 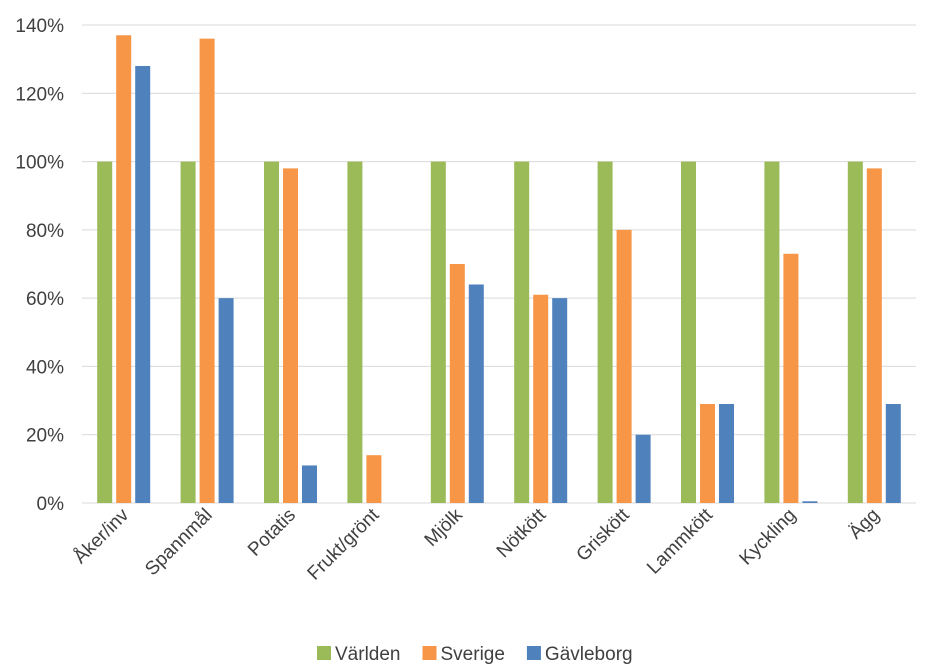 I want to click on x-category-label: Lammkött, so click(x=680, y=541).